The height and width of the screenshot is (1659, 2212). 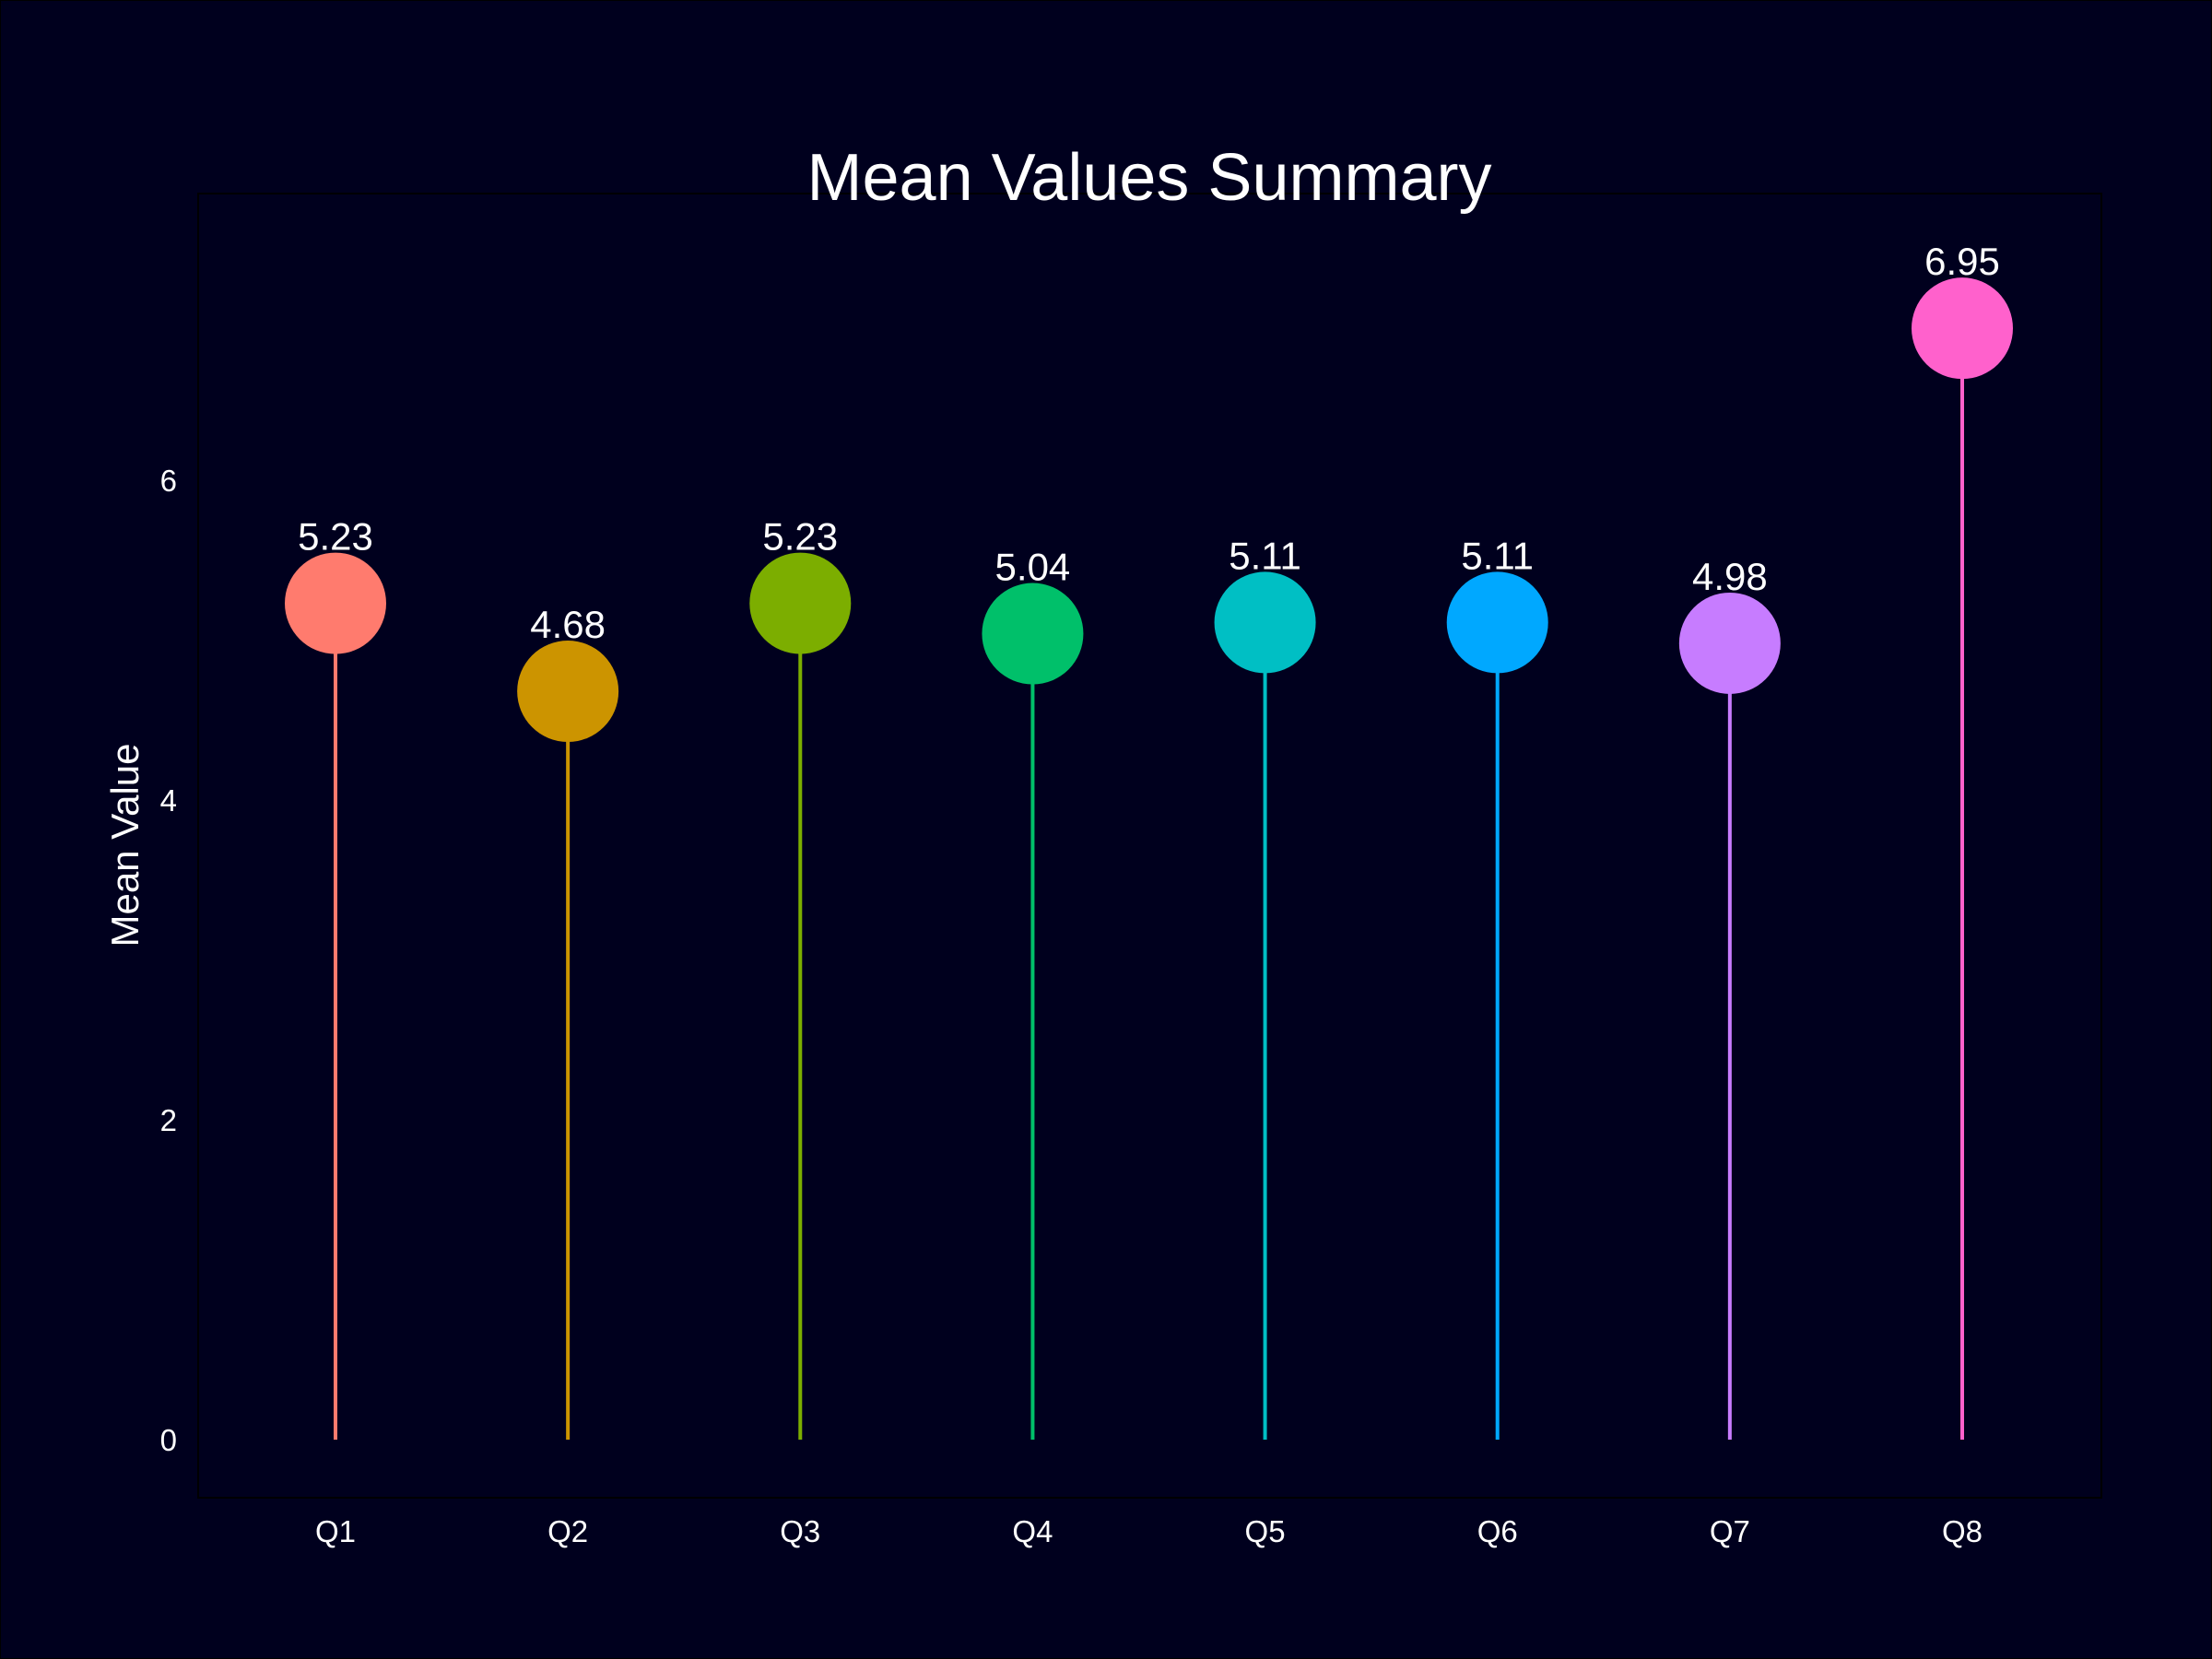 I want to click on data-label-q8: 6.95, so click(x=1962, y=261).